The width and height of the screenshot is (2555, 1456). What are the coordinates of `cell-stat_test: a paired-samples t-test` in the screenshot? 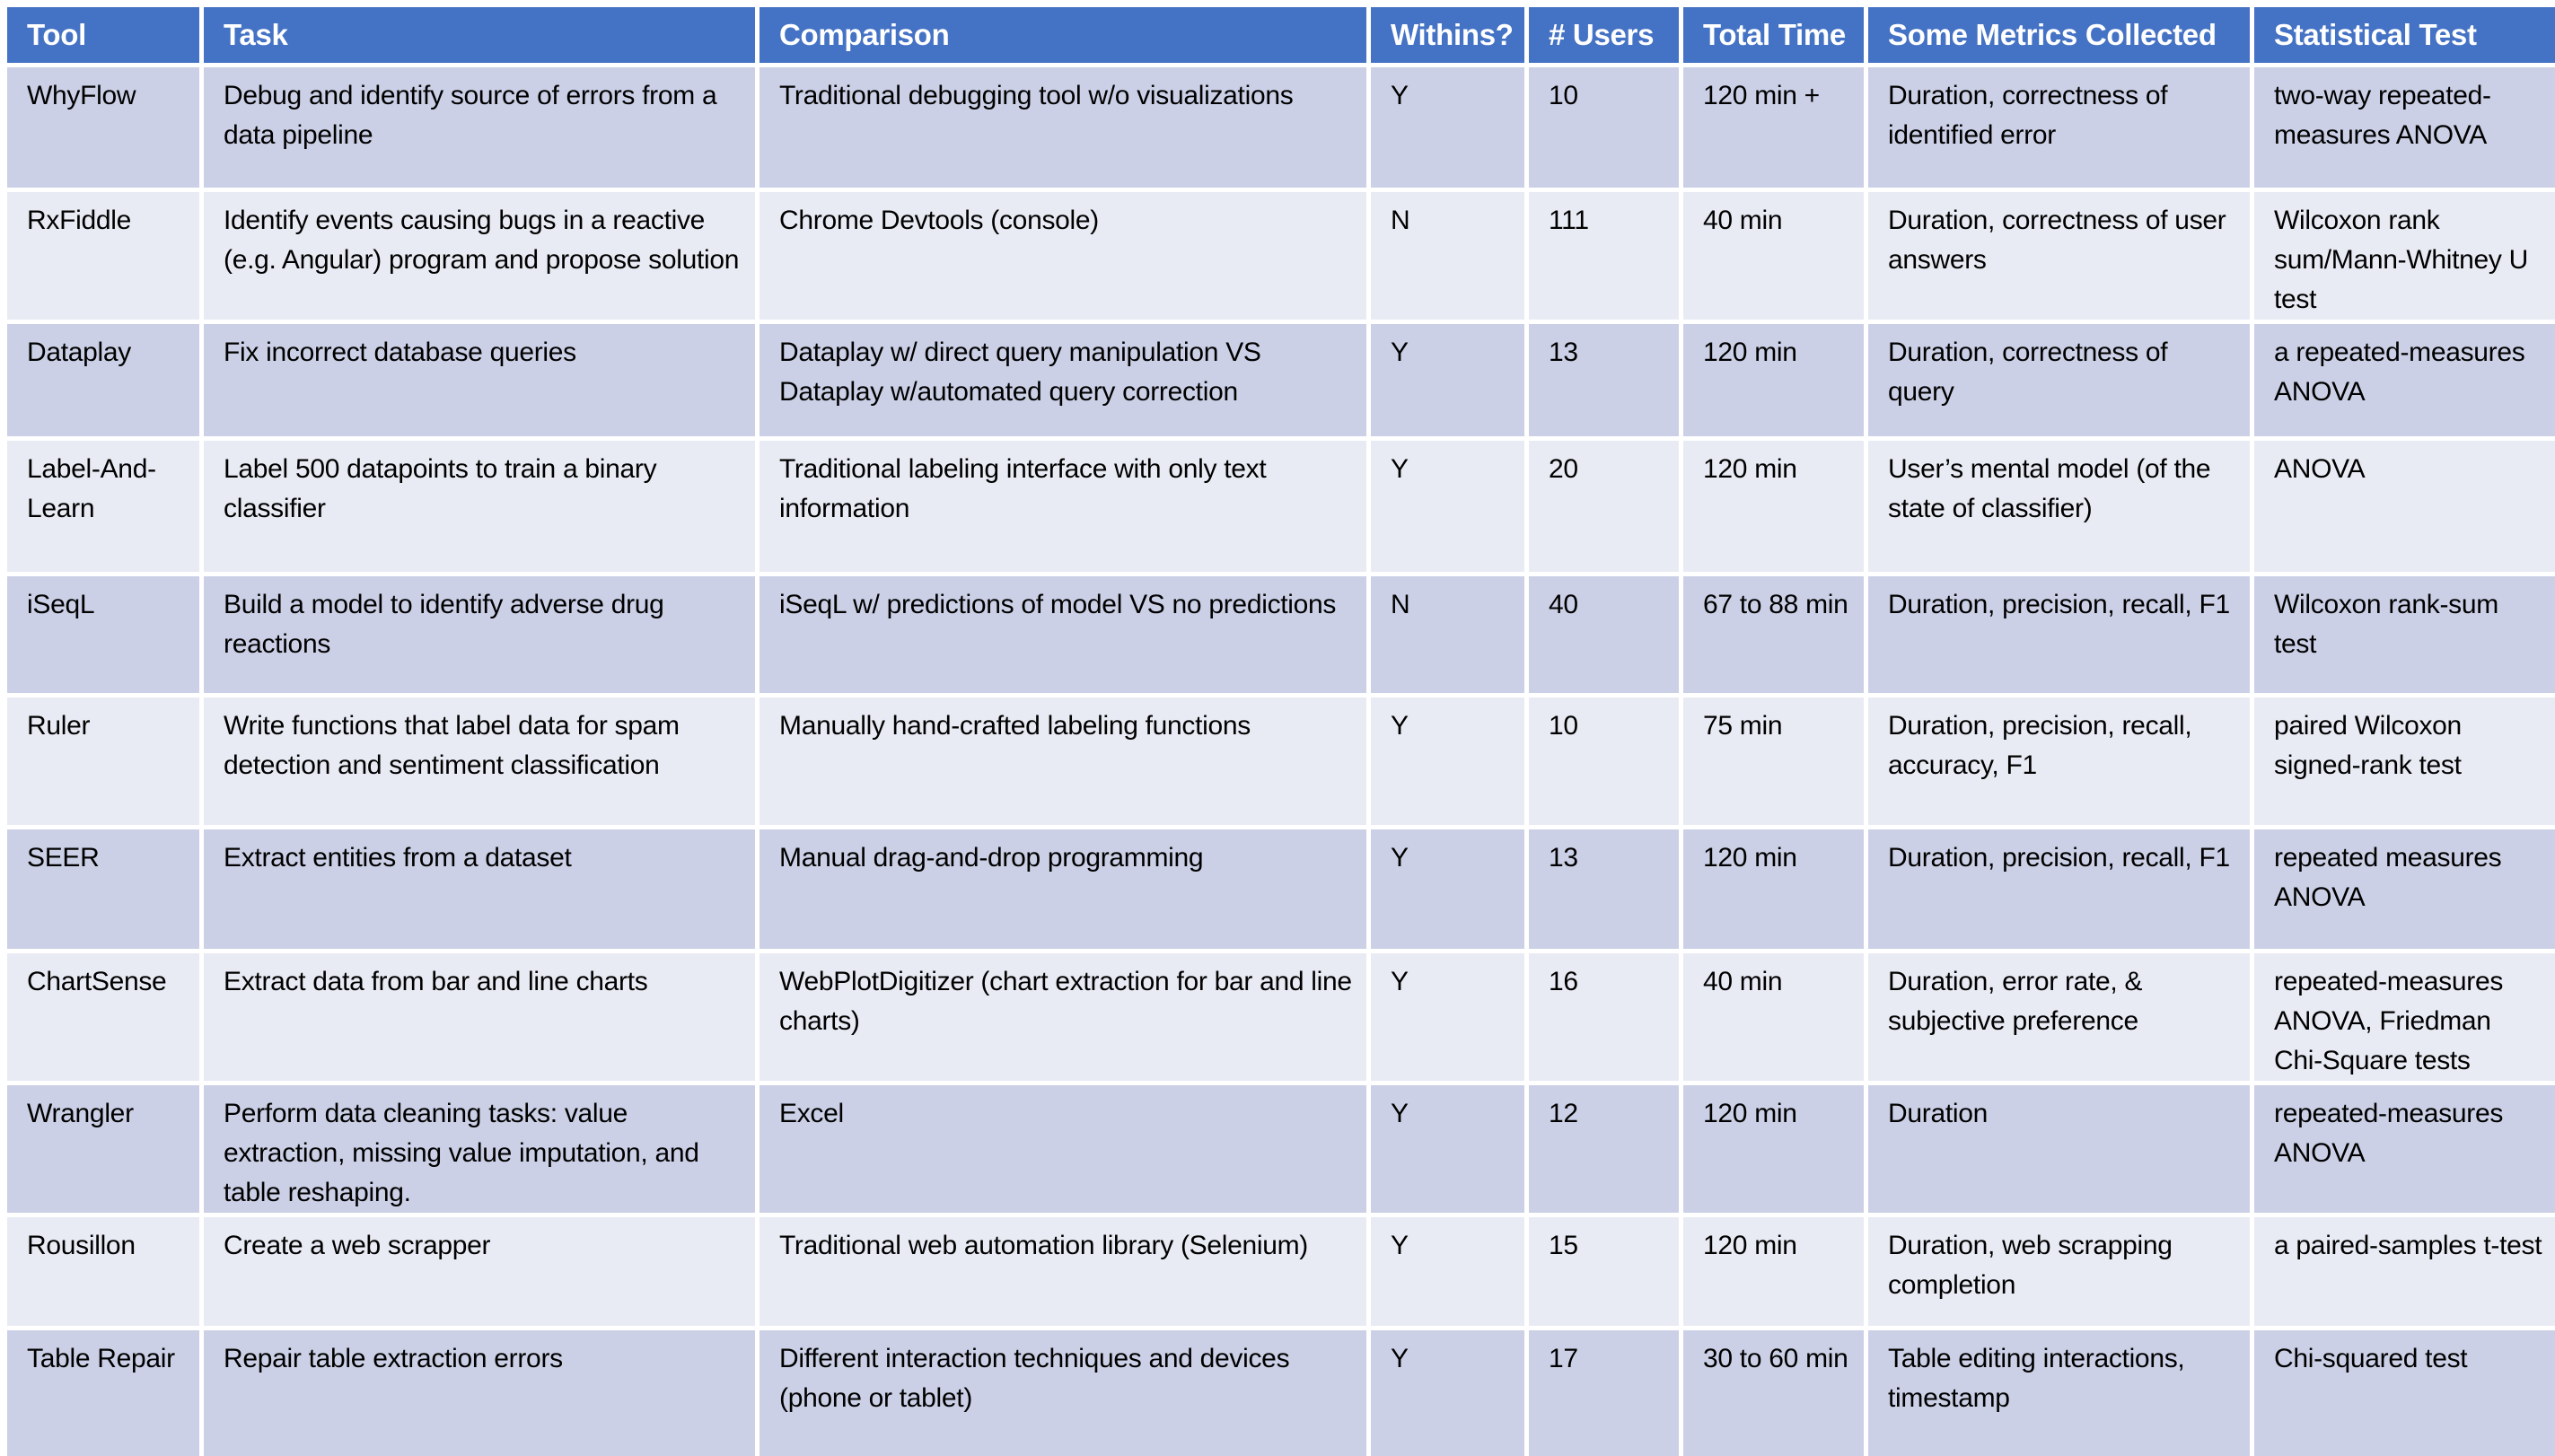 It's located at (2404, 1271).